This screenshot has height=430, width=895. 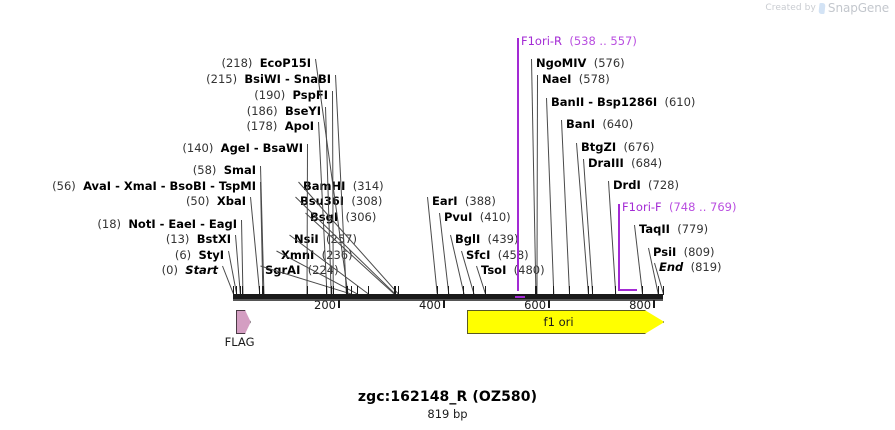 What do you see at coordinates (599, 124) in the screenshot?
I see `site-label-bani: BanI (640)` at bounding box center [599, 124].